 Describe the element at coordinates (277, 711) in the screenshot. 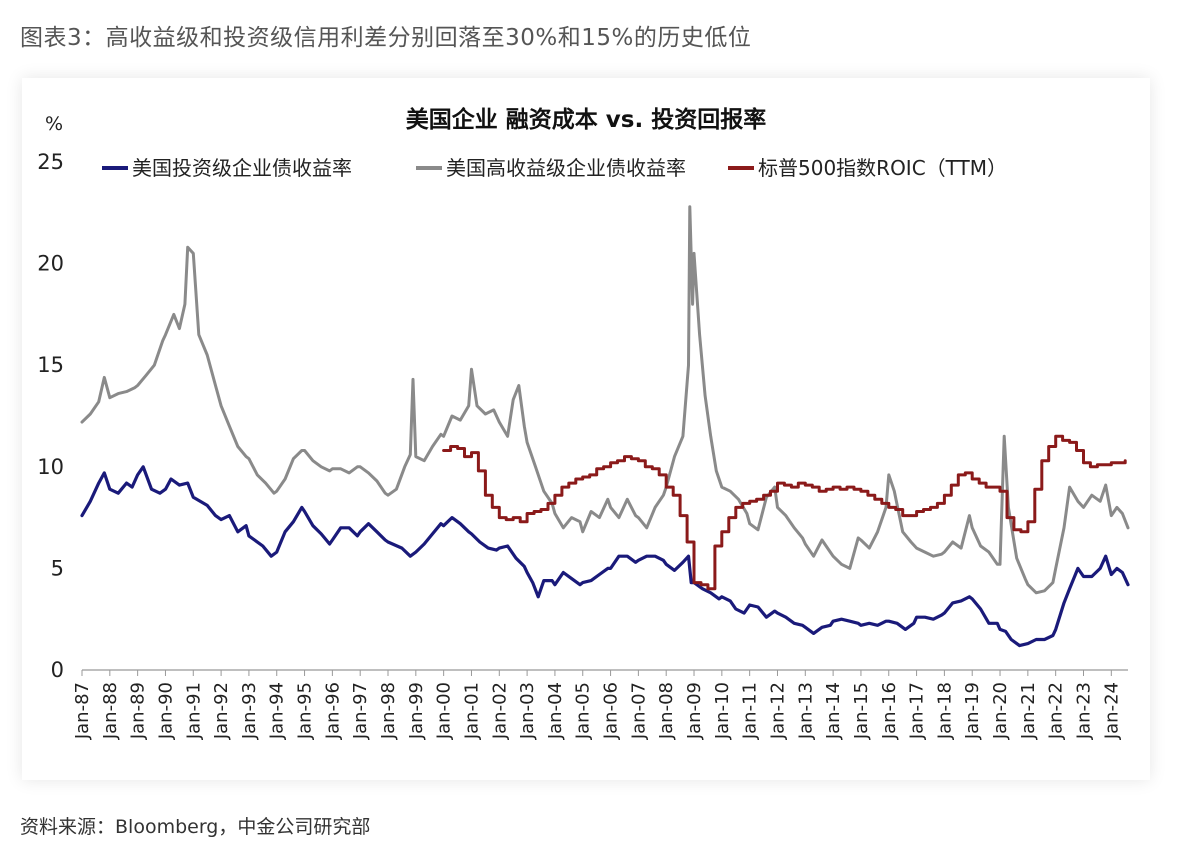

I see `x-tick-label: Jan-94` at that location.